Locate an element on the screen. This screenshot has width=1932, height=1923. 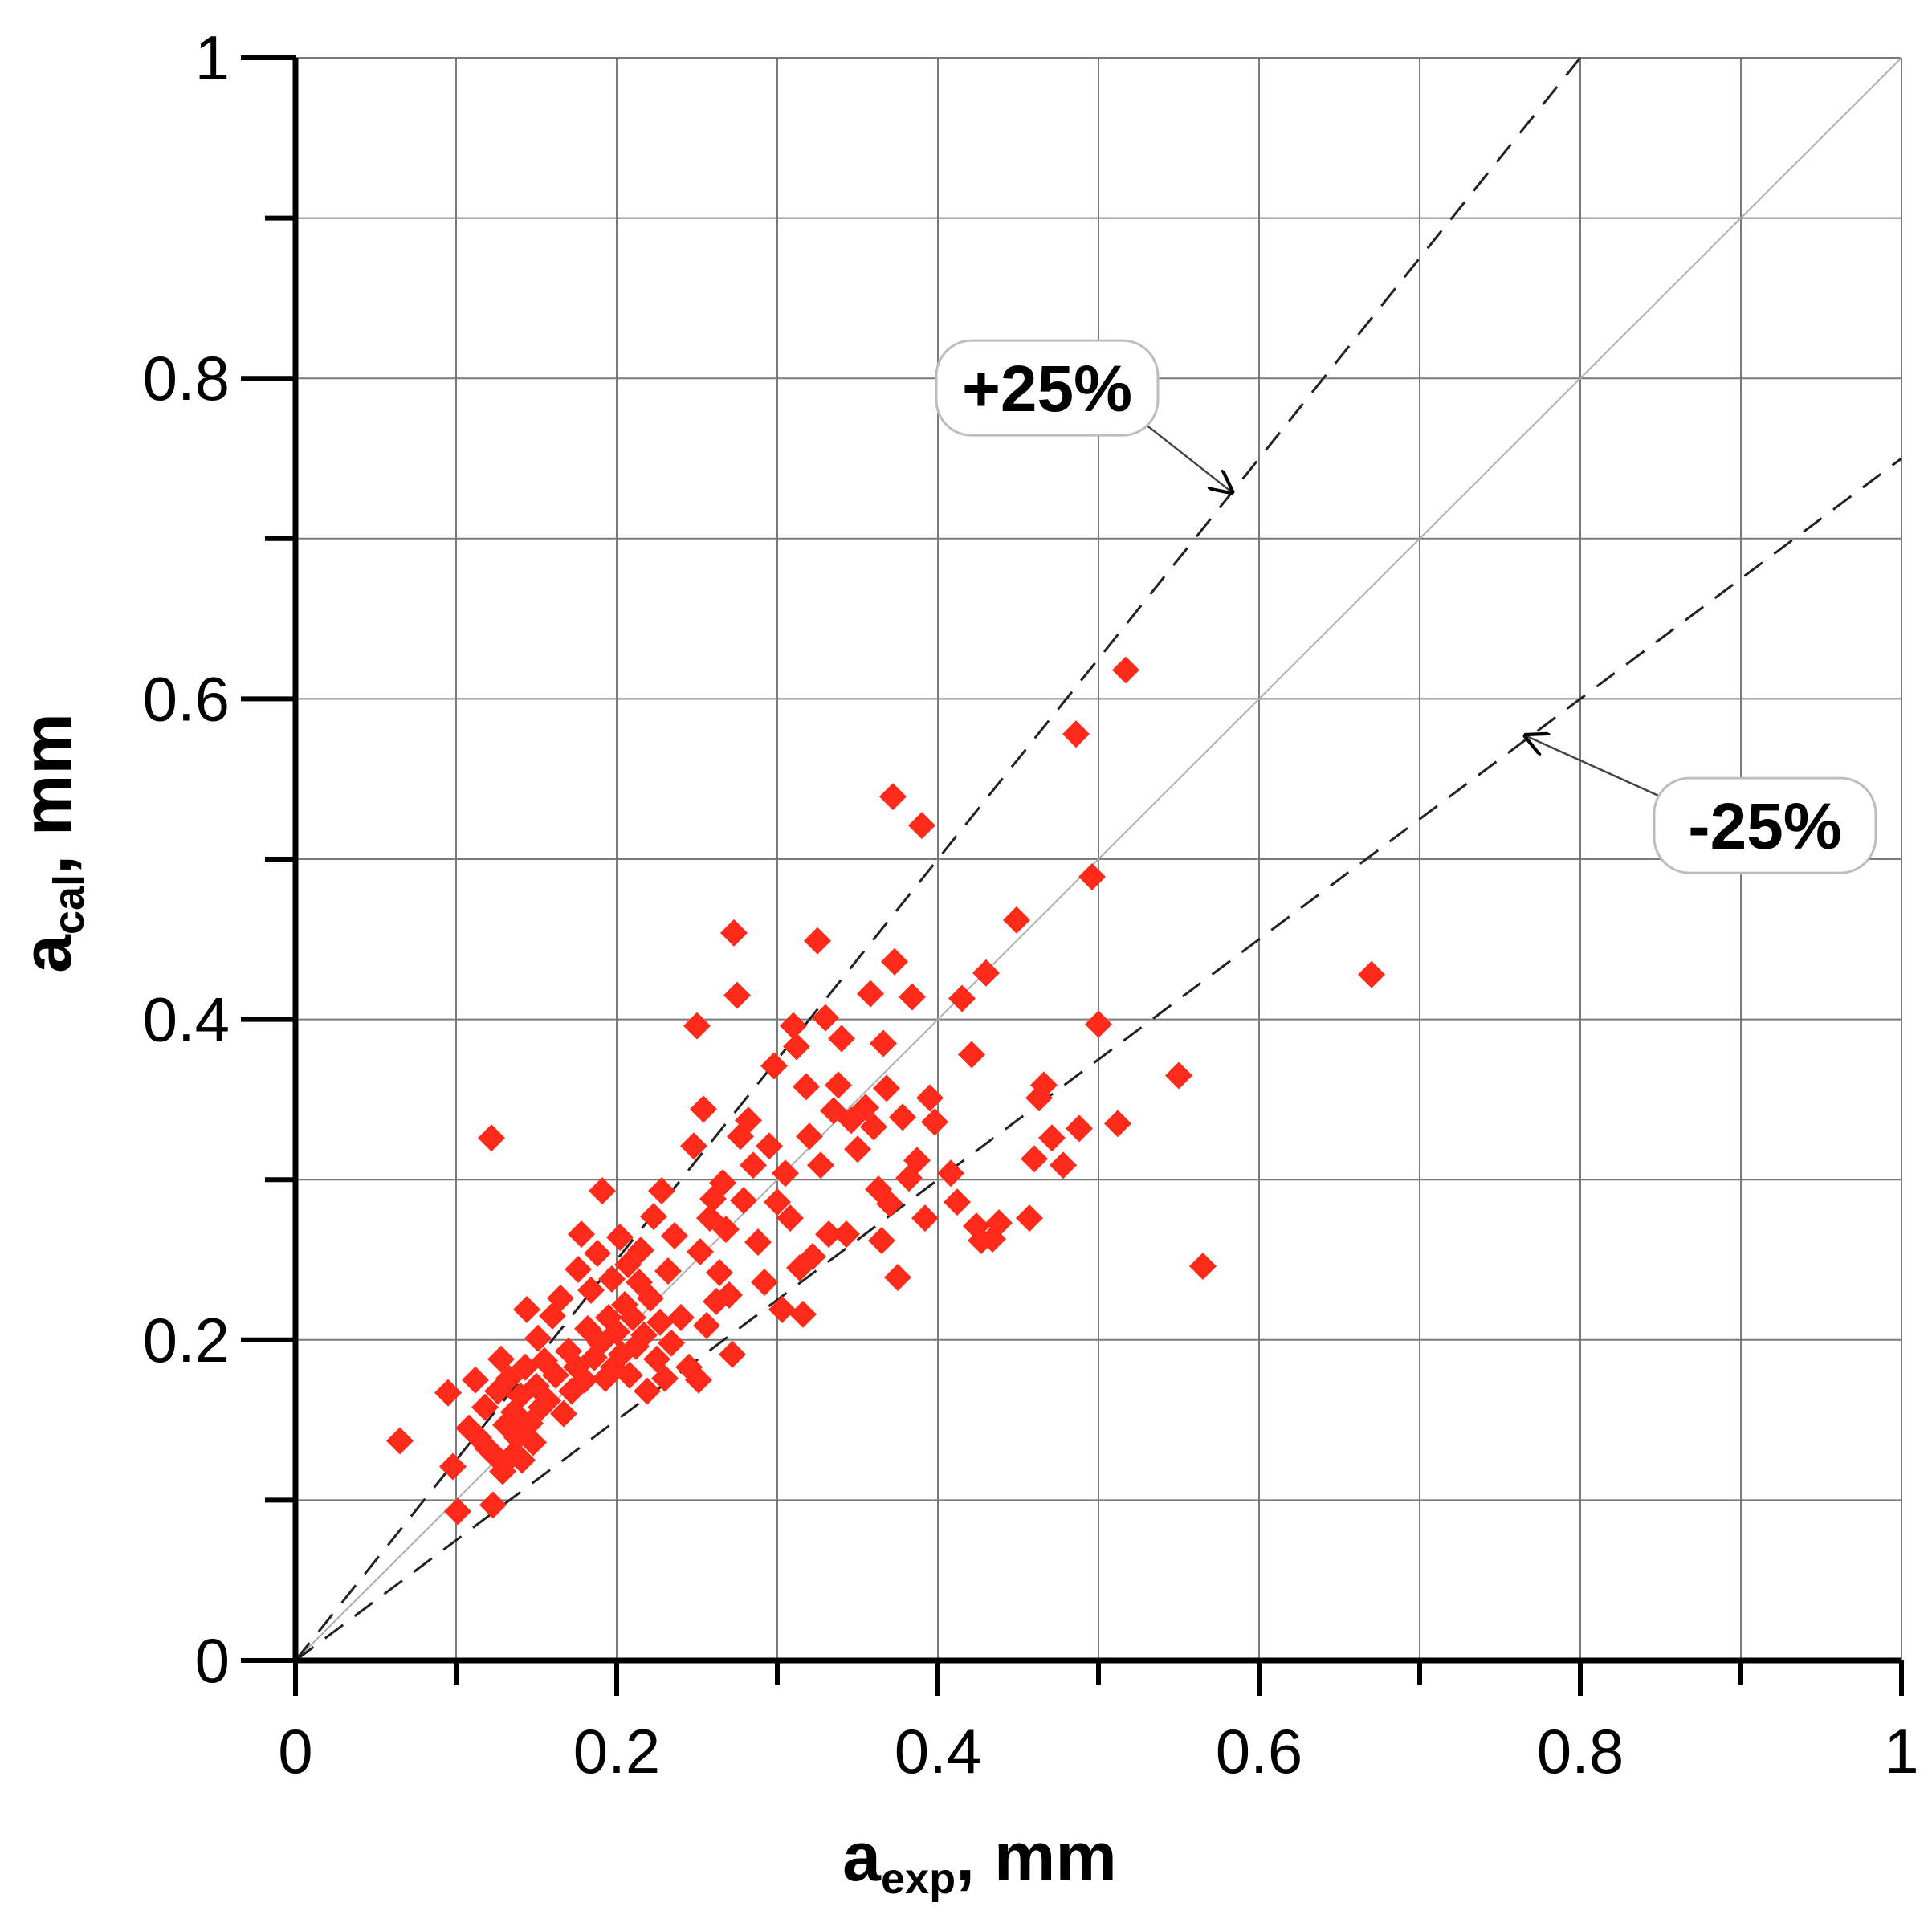
annotation-minus-25: -25% is located at coordinates (1701, 805).